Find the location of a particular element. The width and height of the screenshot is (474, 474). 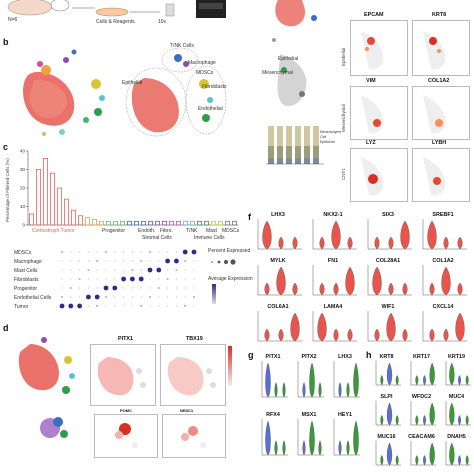

rt-row-label-2: CNT1 is located at coordinates (343, 174).